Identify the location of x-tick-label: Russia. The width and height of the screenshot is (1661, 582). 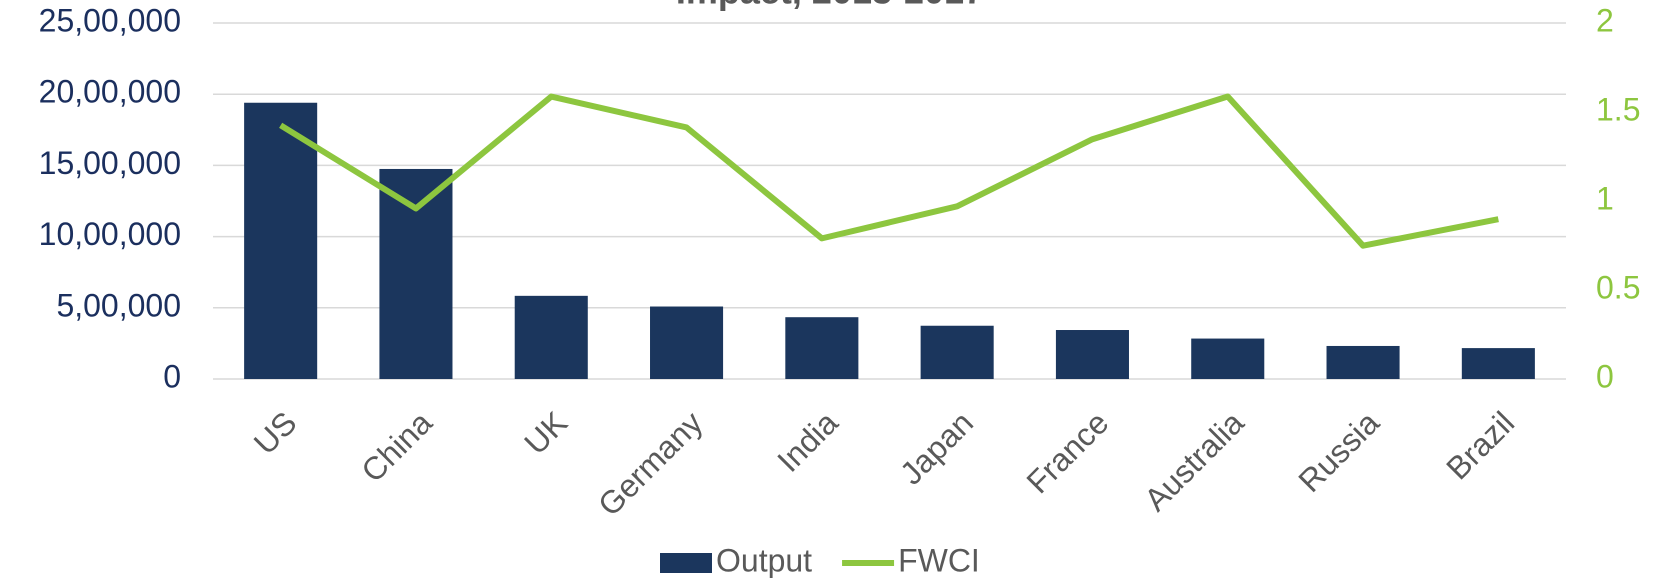
(1338, 451).